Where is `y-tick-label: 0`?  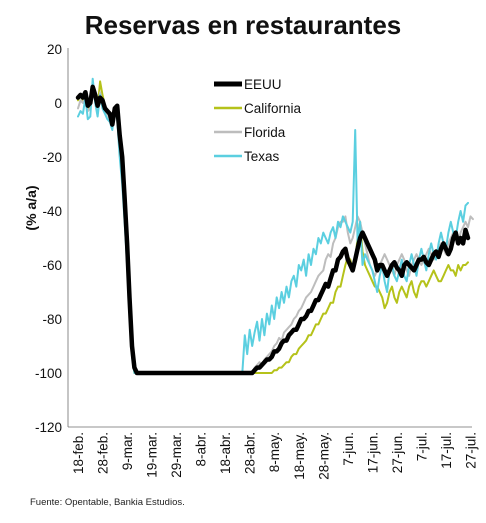
y-tick-label: 0 is located at coordinates (58, 103).